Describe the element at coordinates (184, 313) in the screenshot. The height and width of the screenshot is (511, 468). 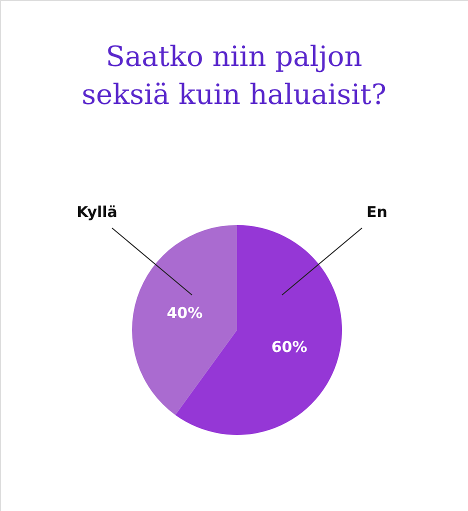
I see `data-label: 40%` at that location.